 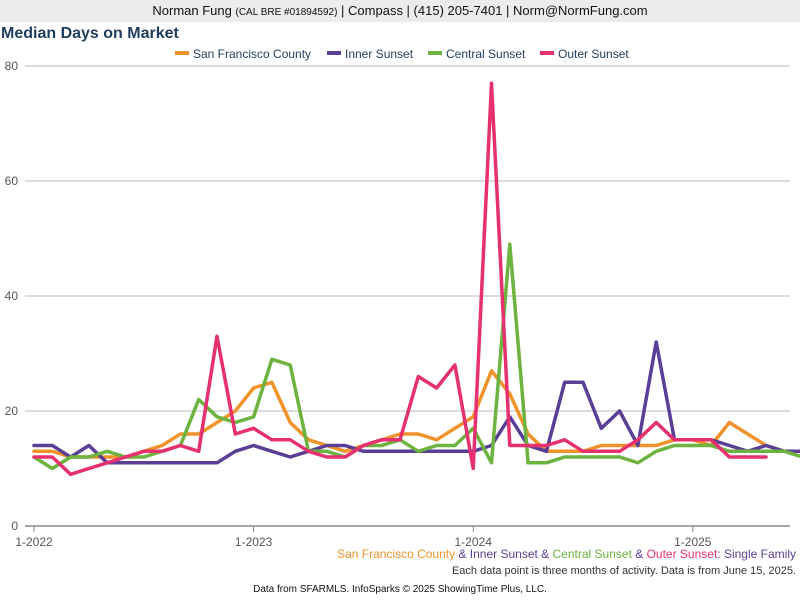 I want to click on y-tick-label-60: 60, so click(x=12, y=181).